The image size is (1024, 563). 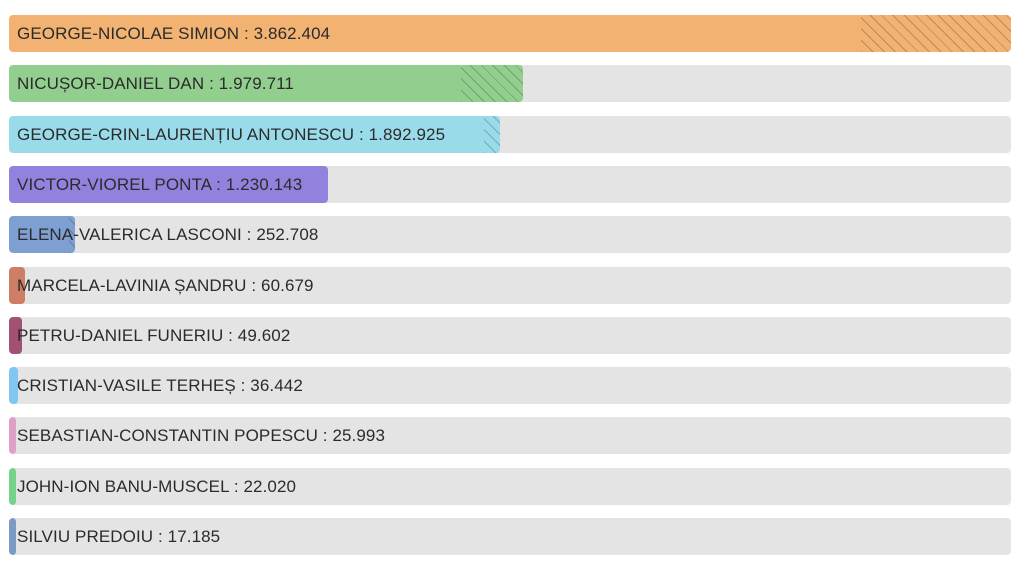 What do you see at coordinates (510, 385) in the screenshot?
I see `bar-row: CRISTIAN-VASILE TERHEȘ : 36.442` at bounding box center [510, 385].